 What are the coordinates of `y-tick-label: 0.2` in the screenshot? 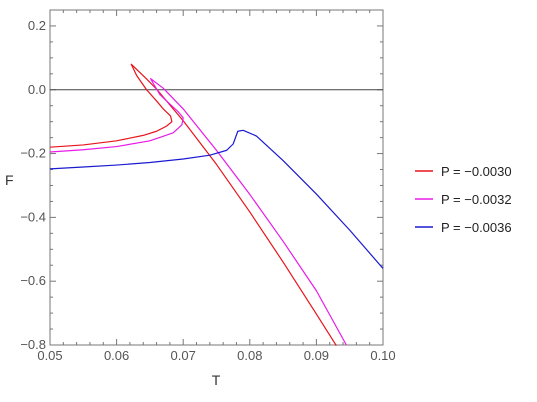 It's located at (37, 25).